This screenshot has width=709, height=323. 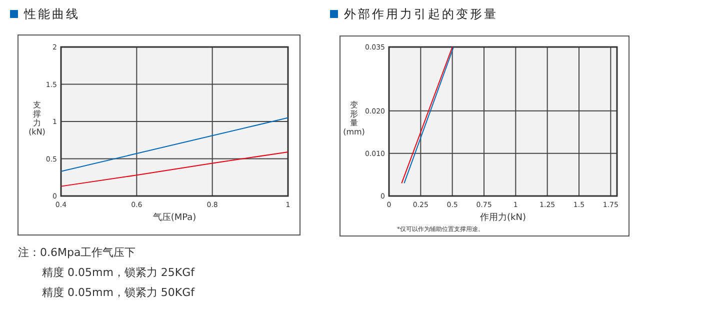 I want to click on text: 注：0.6Mpa工作气压下, so click(x=77, y=252).